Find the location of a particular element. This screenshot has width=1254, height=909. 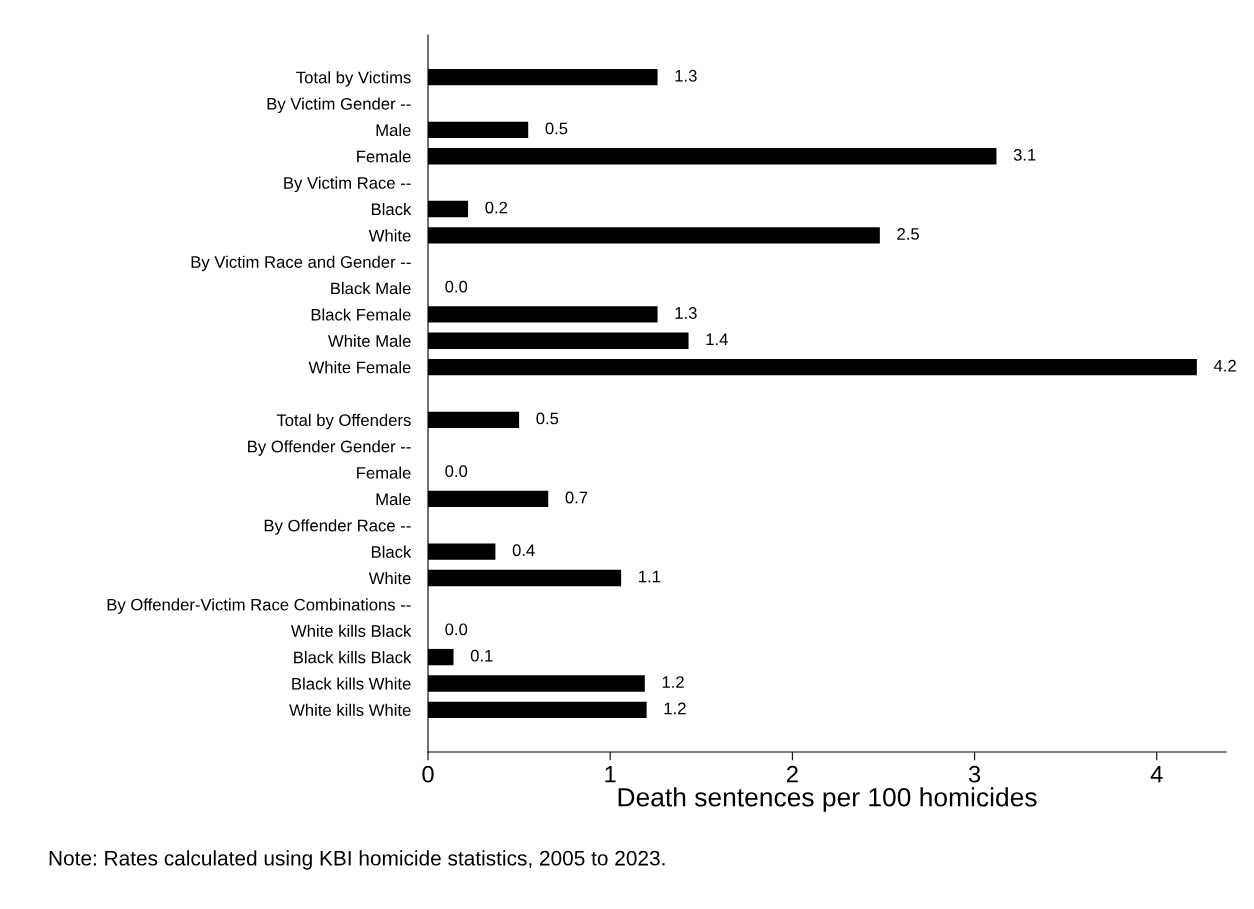

data-label: 4.2 is located at coordinates (1224, 365).